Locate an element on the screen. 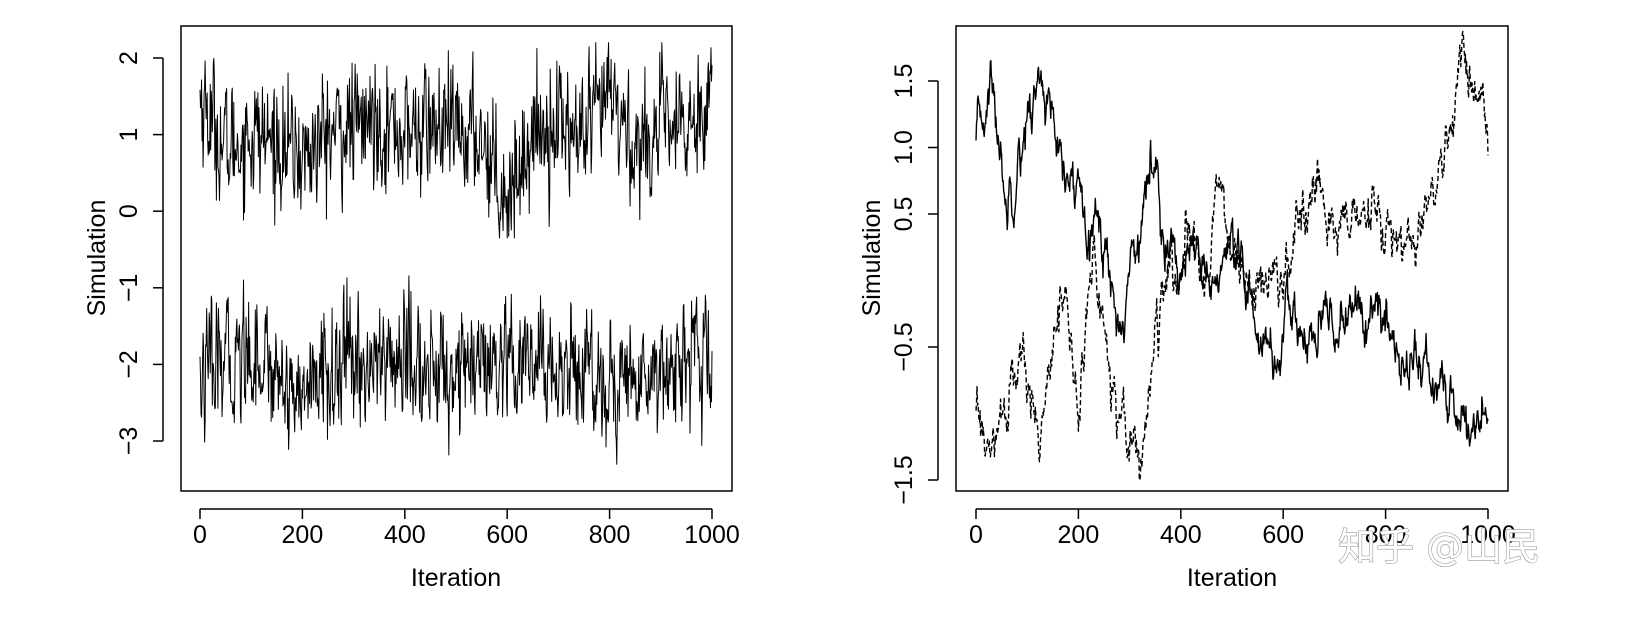 Image resolution: width=1634 pixels, height=634 pixels. y-tick-label: −1 is located at coordinates (129, 288).